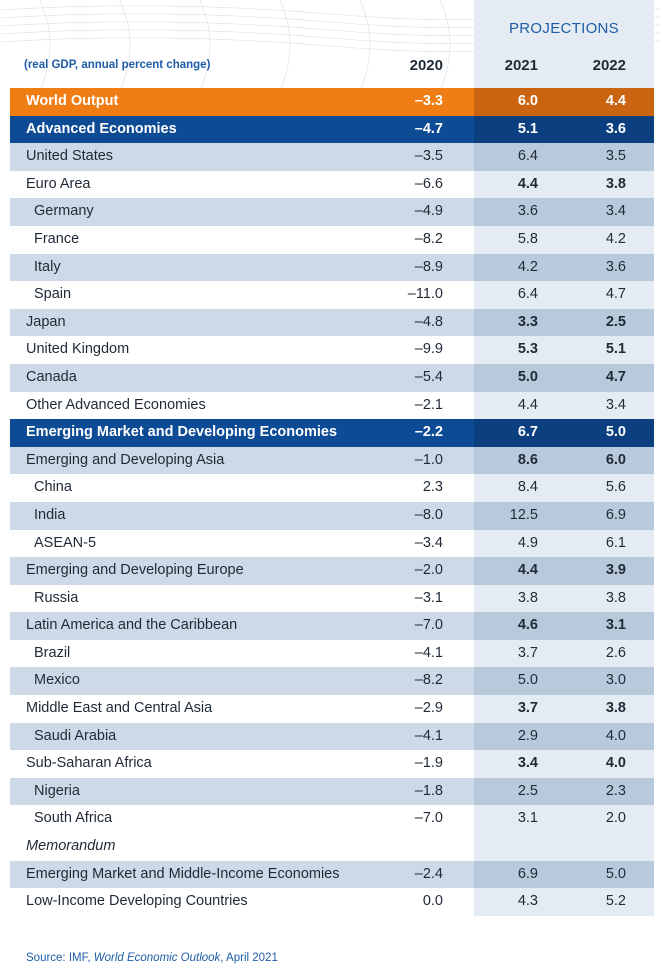 The image size is (660, 975). Describe the element at coordinates (75, 735) in the screenshot. I see `row-label: Saudi Arabia` at that location.